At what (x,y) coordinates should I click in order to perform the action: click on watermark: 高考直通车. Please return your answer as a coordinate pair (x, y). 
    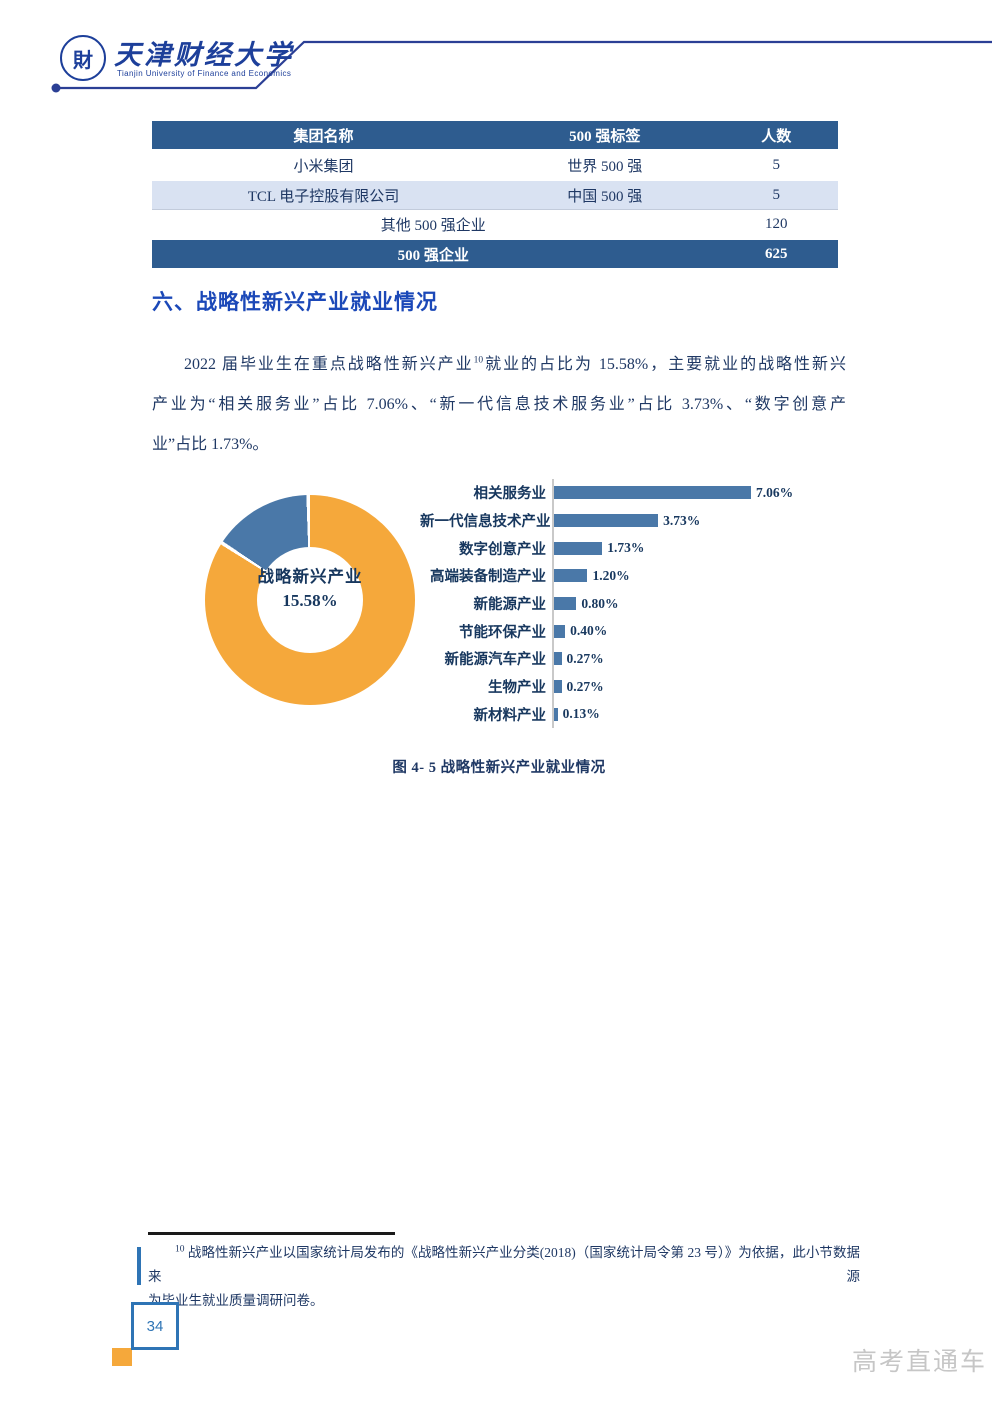
    Looking at the image, I should click on (920, 1362).